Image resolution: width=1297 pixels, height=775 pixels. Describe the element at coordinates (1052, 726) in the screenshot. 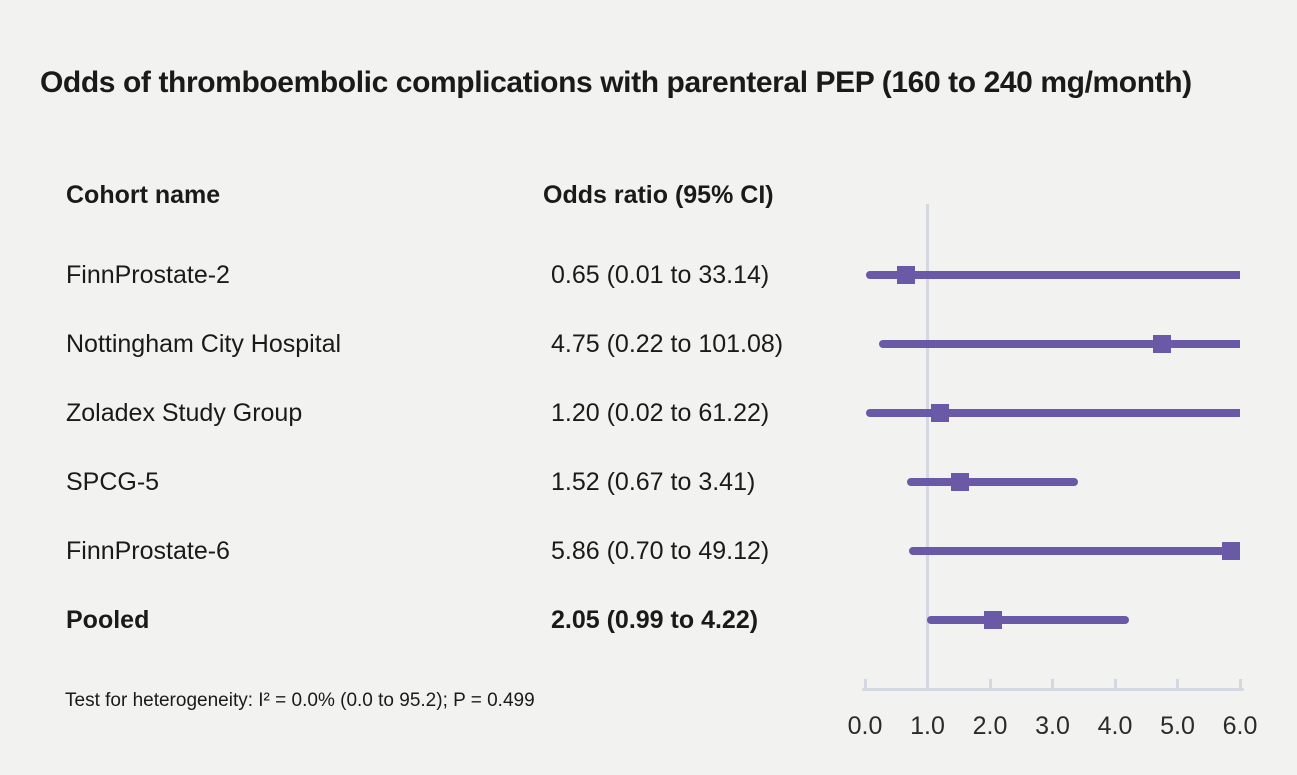

I see `x-axis-tick-label: 3.0` at that location.